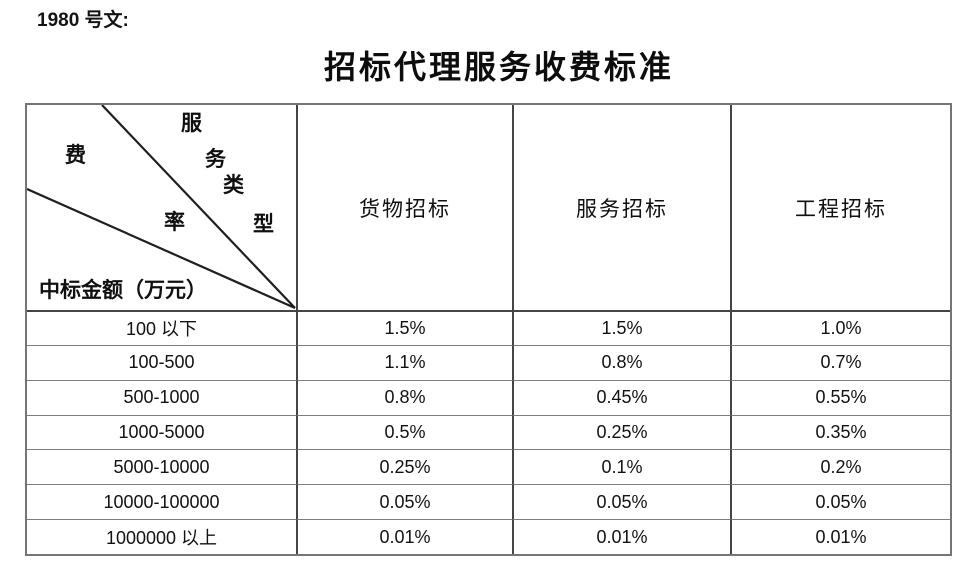 Image resolution: width=976 pixels, height=581 pixels. What do you see at coordinates (233, 185) in the screenshot?
I see `corner-label-service-char: 类` at bounding box center [233, 185].